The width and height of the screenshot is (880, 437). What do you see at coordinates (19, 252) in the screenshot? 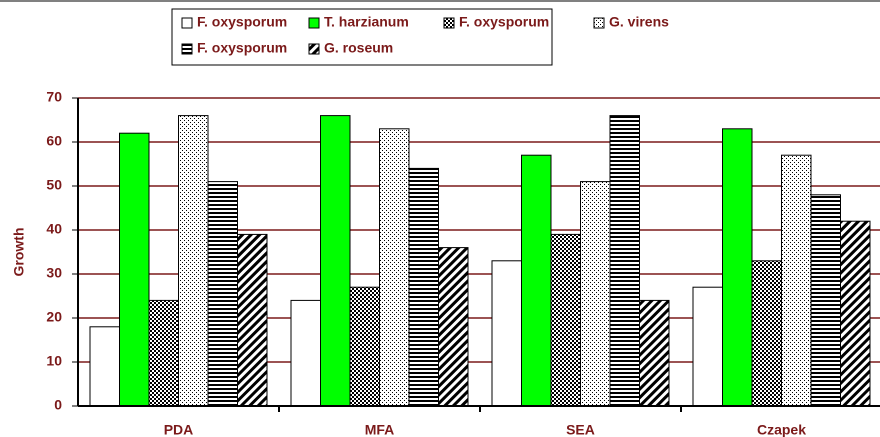
I see `y-axis-label: Growth` at bounding box center [19, 252].